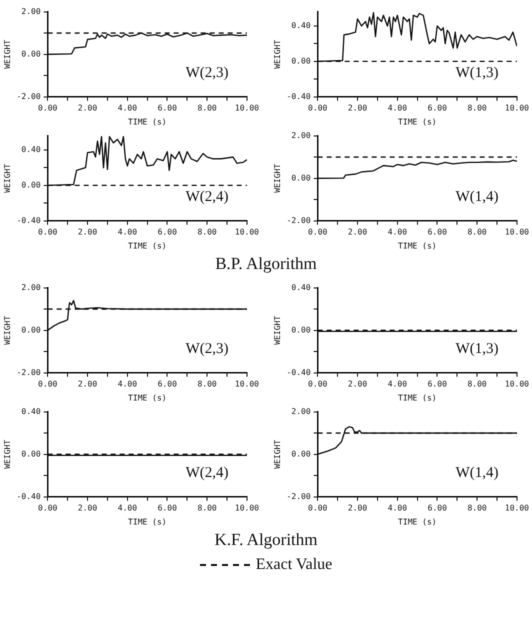 This screenshot has width=532, height=632. What do you see at coordinates (265, 540) in the screenshot?
I see `text: K.F. Algorithm` at bounding box center [265, 540].